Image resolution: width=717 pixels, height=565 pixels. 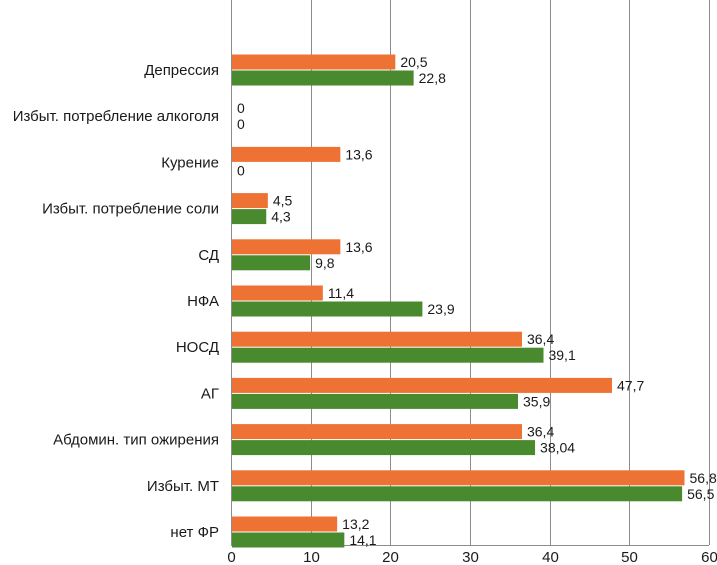 What do you see at coordinates (311, 557) in the screenshot?
I see `x-tick-label: 10` at bounding box center [311, 557].